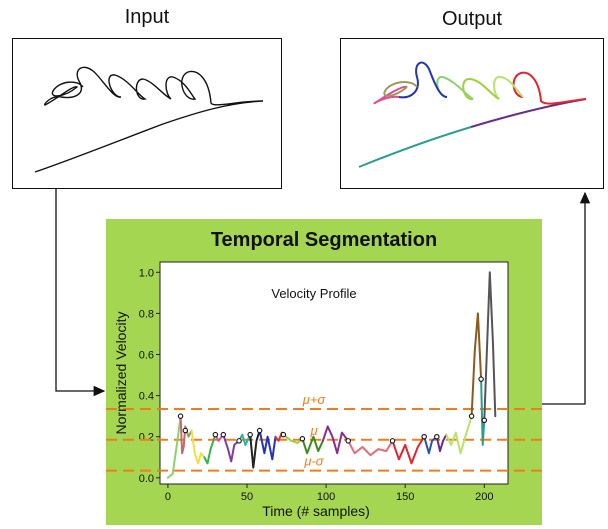 The image size is (608, 529). I want to click on y-axis: 0.0 0.2 0.4 0.6 0.8 1.0, so click(149, 376).